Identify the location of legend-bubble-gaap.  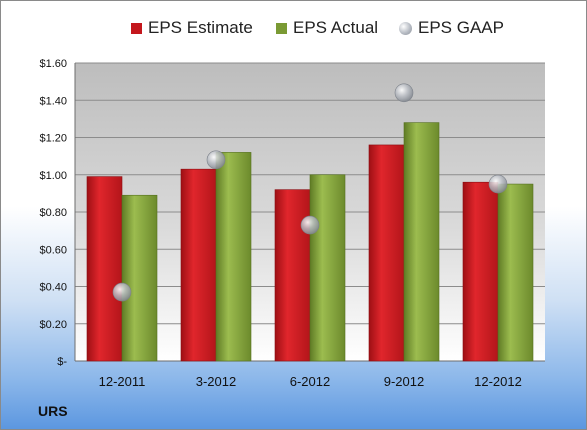
(405, 28).